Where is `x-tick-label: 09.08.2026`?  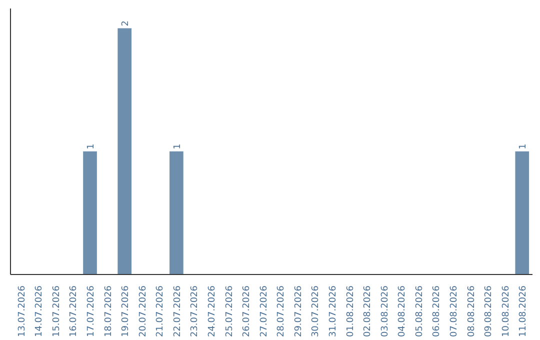
x-tick-label: 09.08.2026 is located at coordinates (489, 311).